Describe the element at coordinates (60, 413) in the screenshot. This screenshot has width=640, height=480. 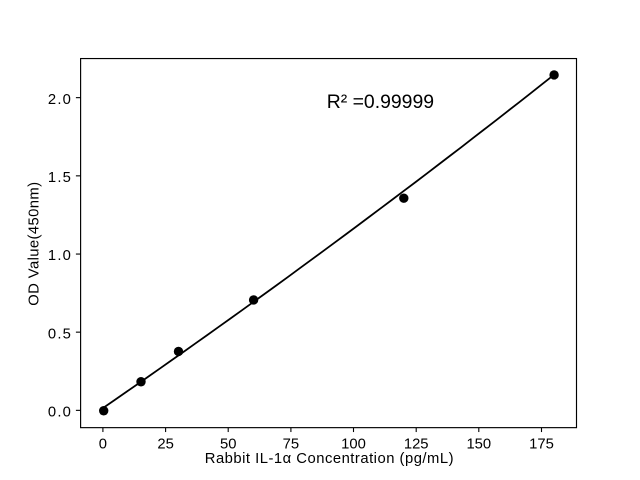
I see `svg-text: 0.0` at that location.